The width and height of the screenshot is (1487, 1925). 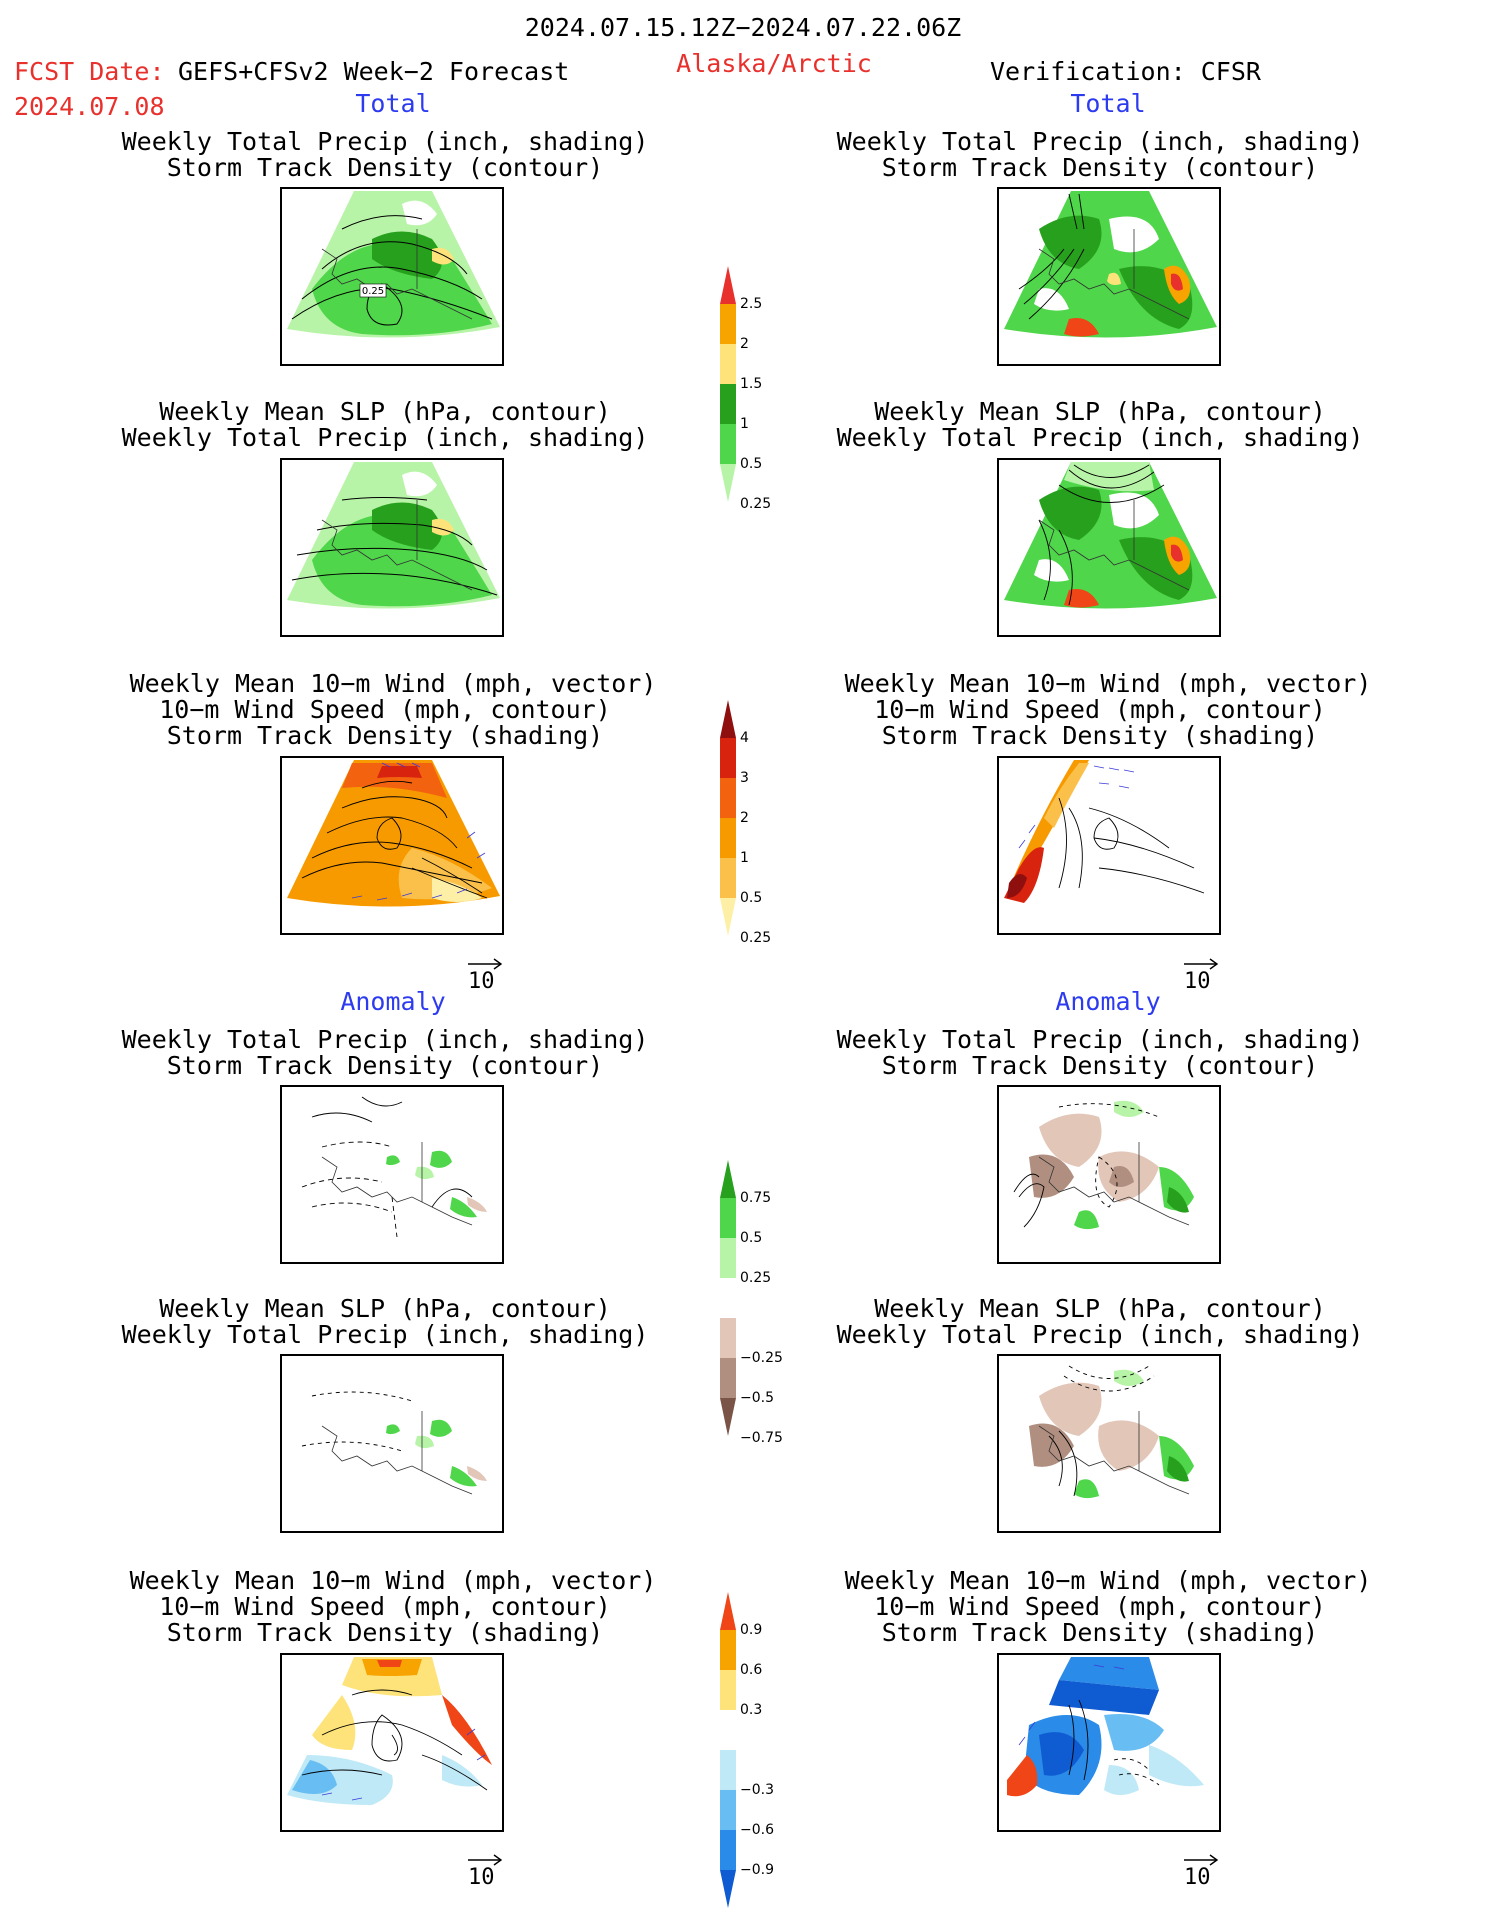 What do you see at coordinates (757, 1398) in the screenshot?
I see `colorbar-tick-label: −0.5` at bounding box center [757, 1398].